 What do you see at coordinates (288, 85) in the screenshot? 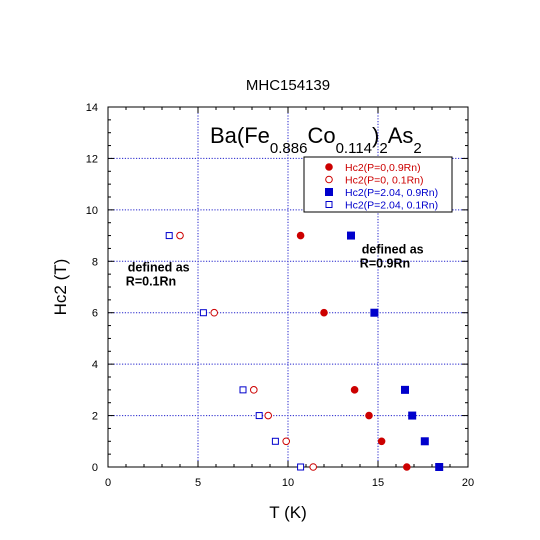
I see `chart-title: MHC154139` at bounding box center [288, 85].